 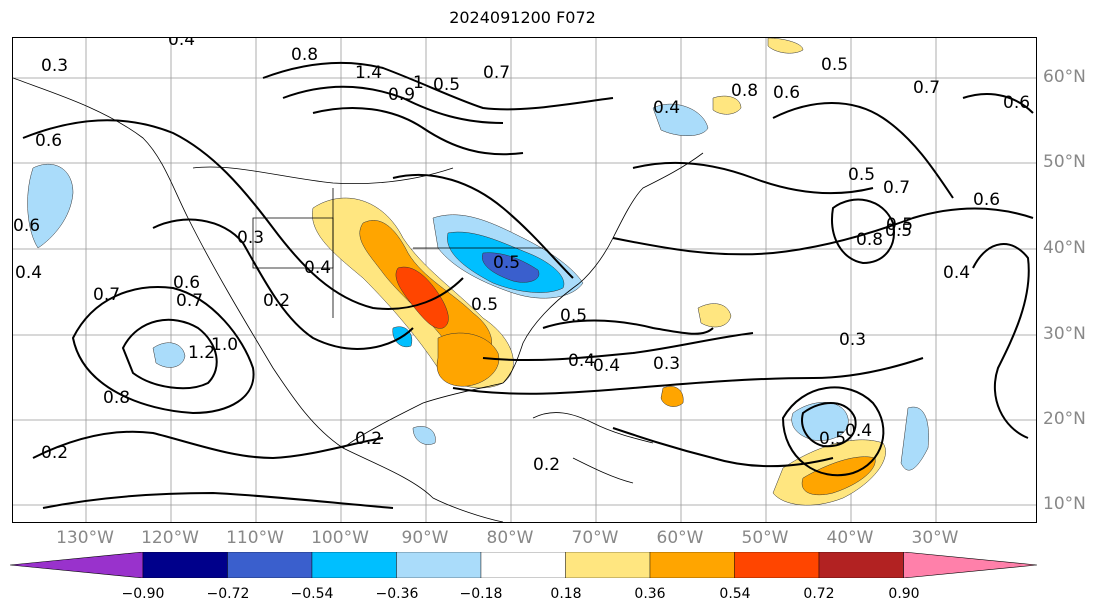 I want to click on colorbar-tick: 0.90, so click(x=904, y=594).